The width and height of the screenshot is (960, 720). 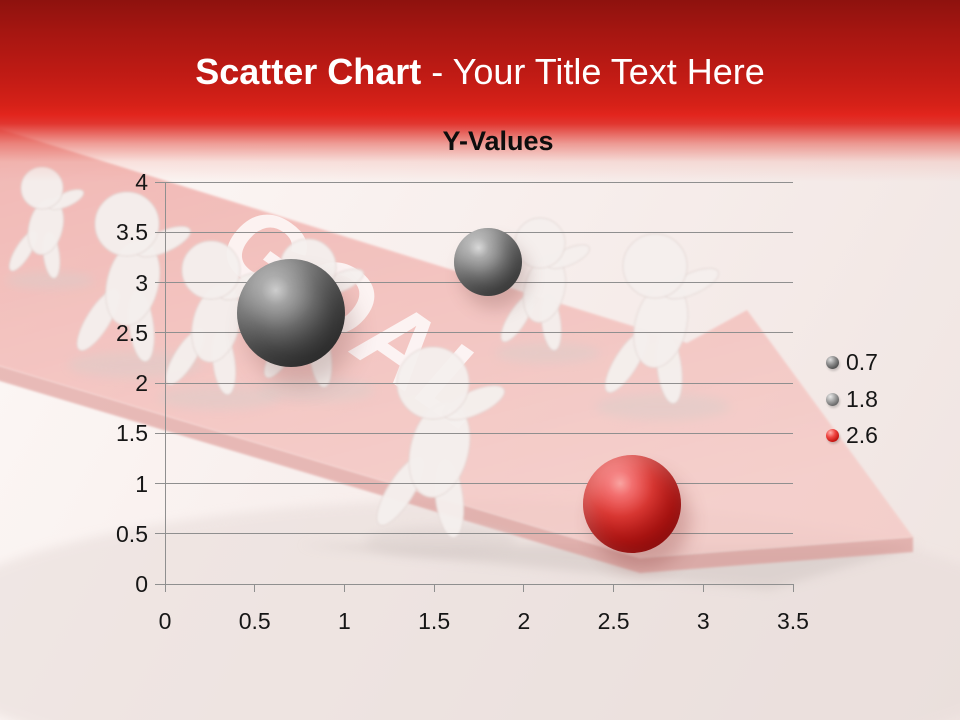 I want to click on legend-item-0-7: 0.7, so click(x=852, y=362).